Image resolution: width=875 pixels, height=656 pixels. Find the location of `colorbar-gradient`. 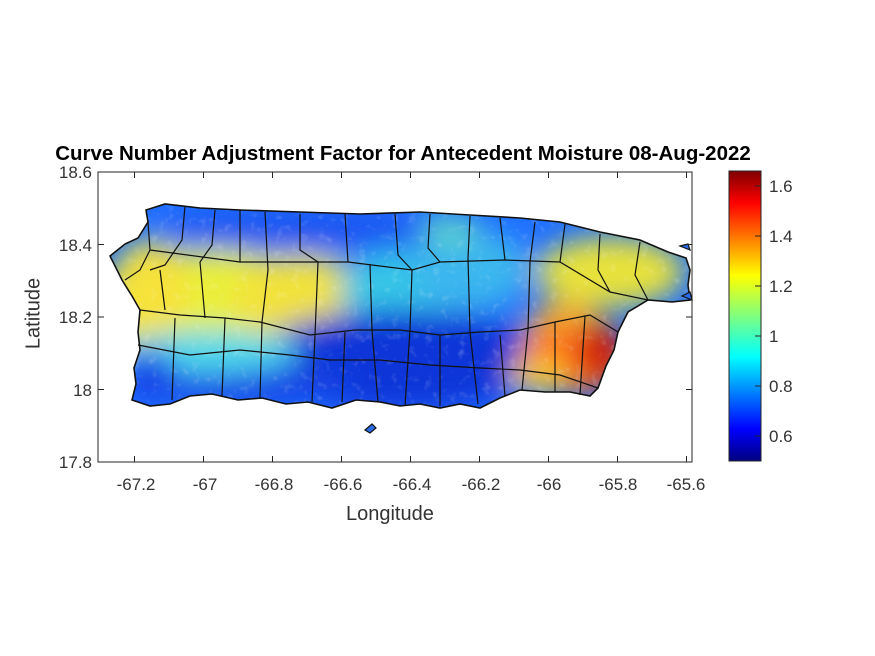

colorbar-gradient is located at coordinates (745, 316).